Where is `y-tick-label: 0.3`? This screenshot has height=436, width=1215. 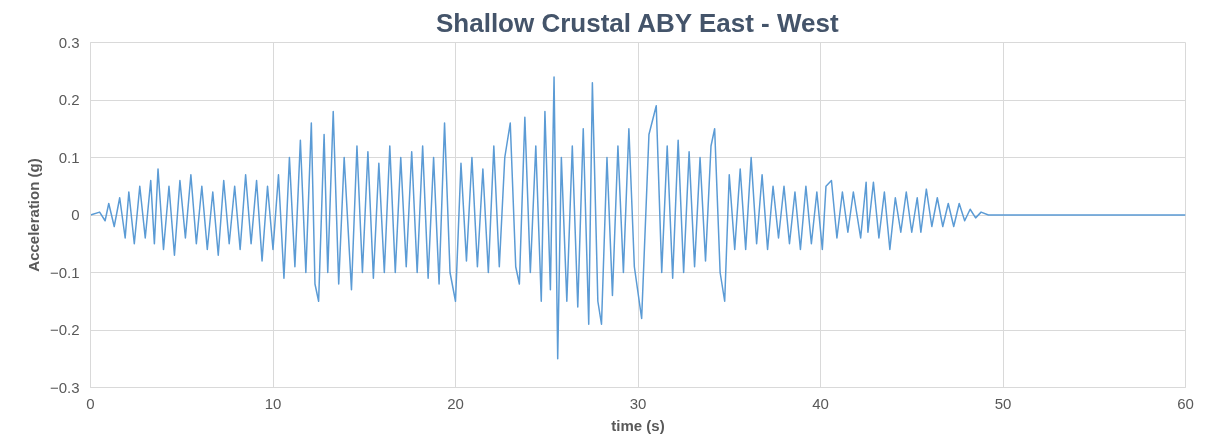
y-tick-label: 0.3 is located at coordinates (69, 42).